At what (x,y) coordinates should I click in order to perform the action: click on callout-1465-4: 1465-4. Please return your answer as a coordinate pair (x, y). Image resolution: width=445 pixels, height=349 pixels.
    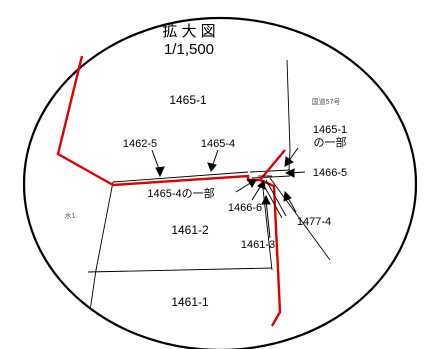
    Looking at the image, I should click on (218, 144).